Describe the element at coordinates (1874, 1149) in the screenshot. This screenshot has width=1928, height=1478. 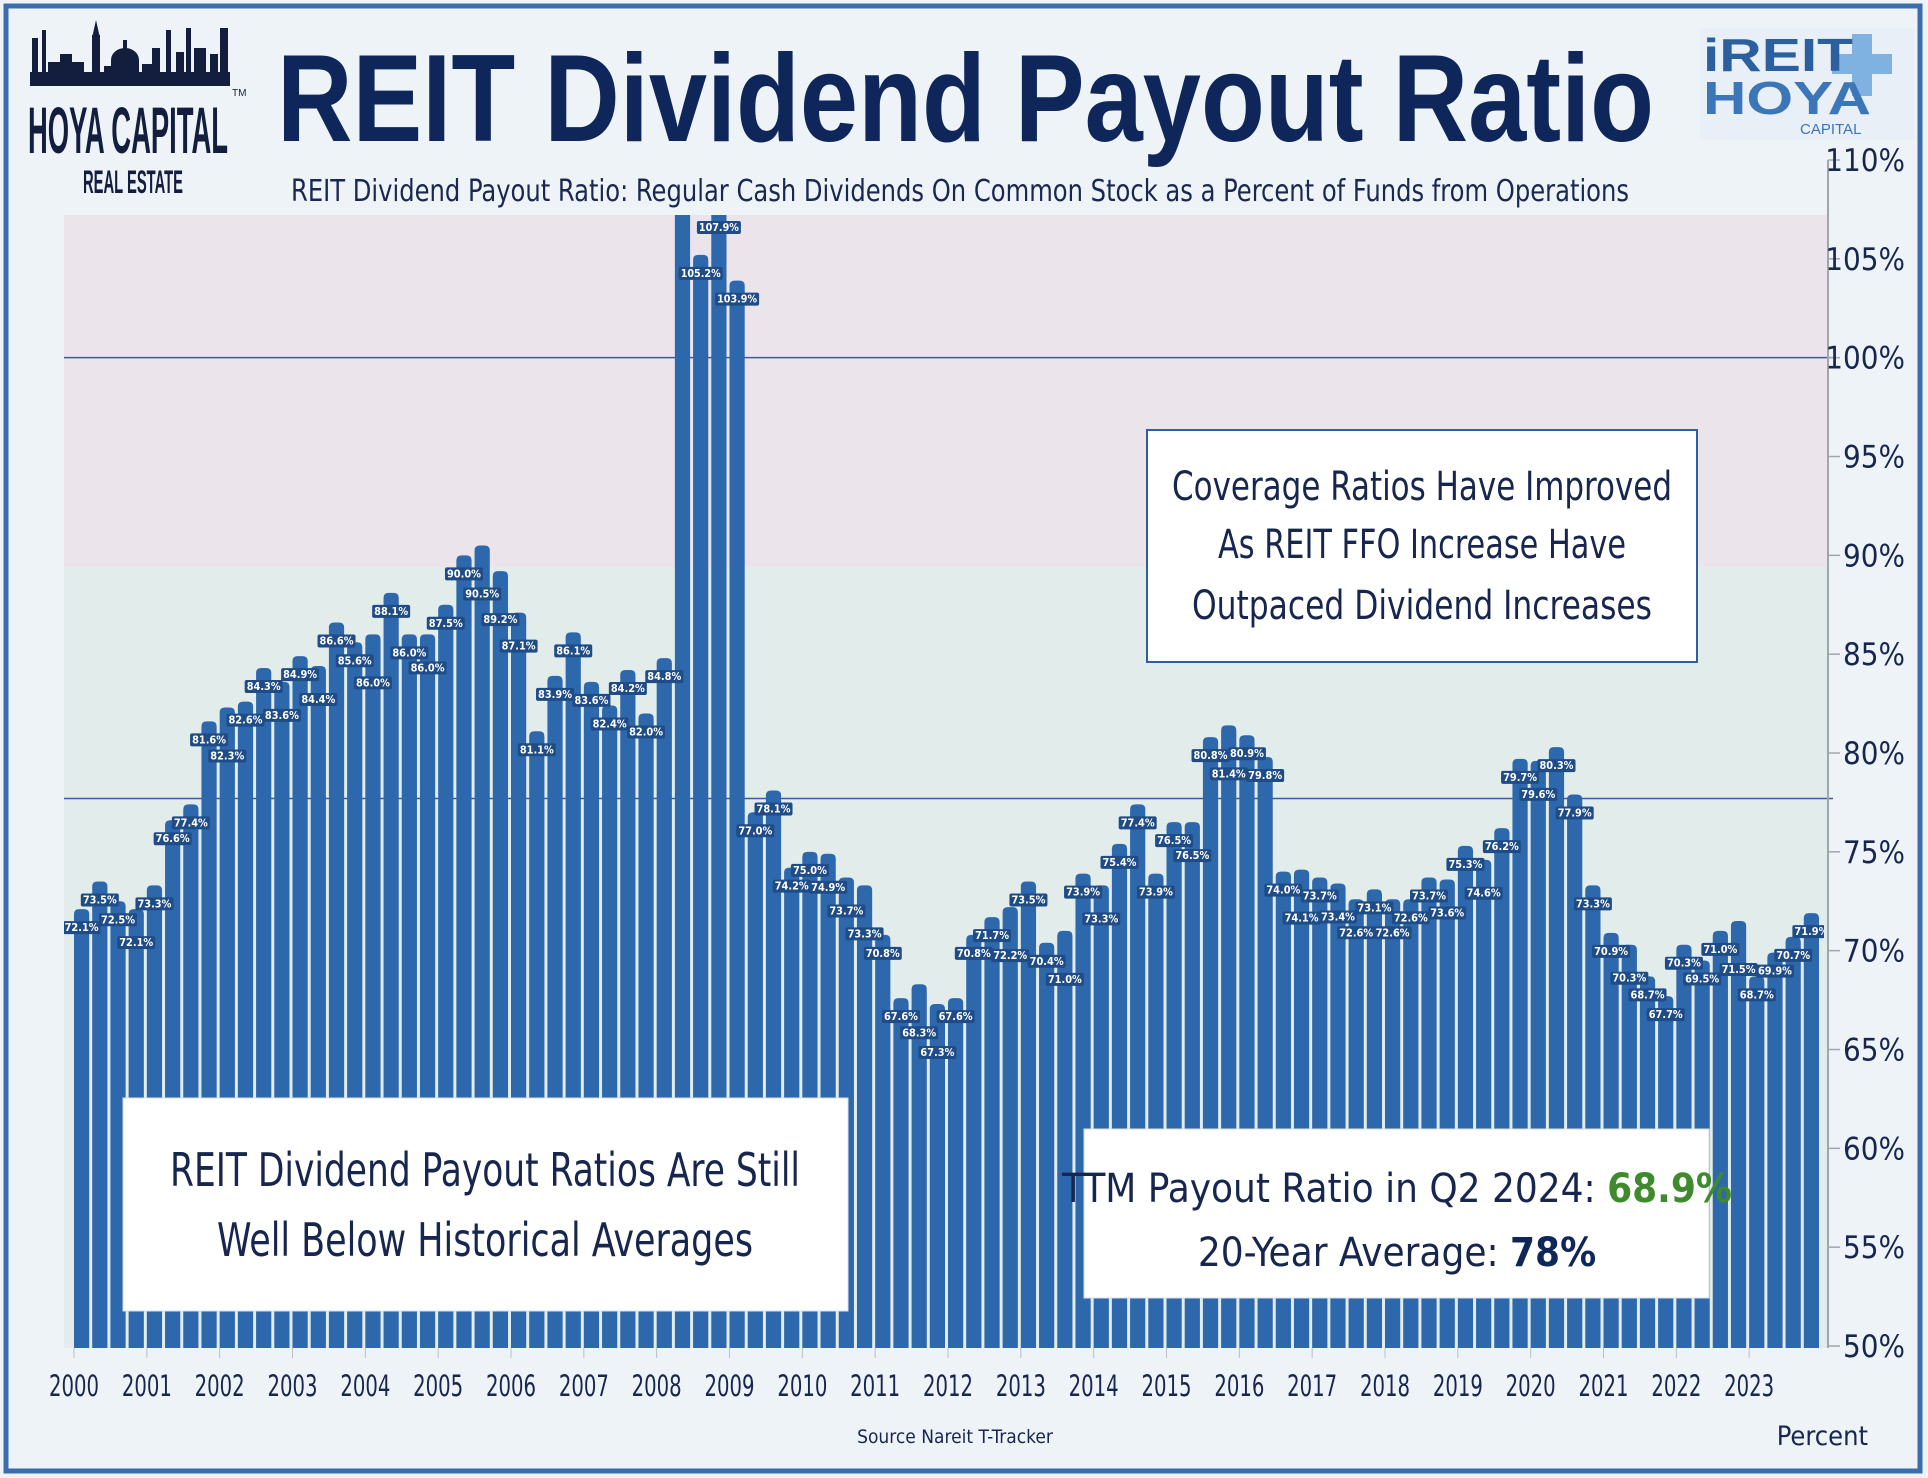
I see `y-tick-label: 60%` at that location.